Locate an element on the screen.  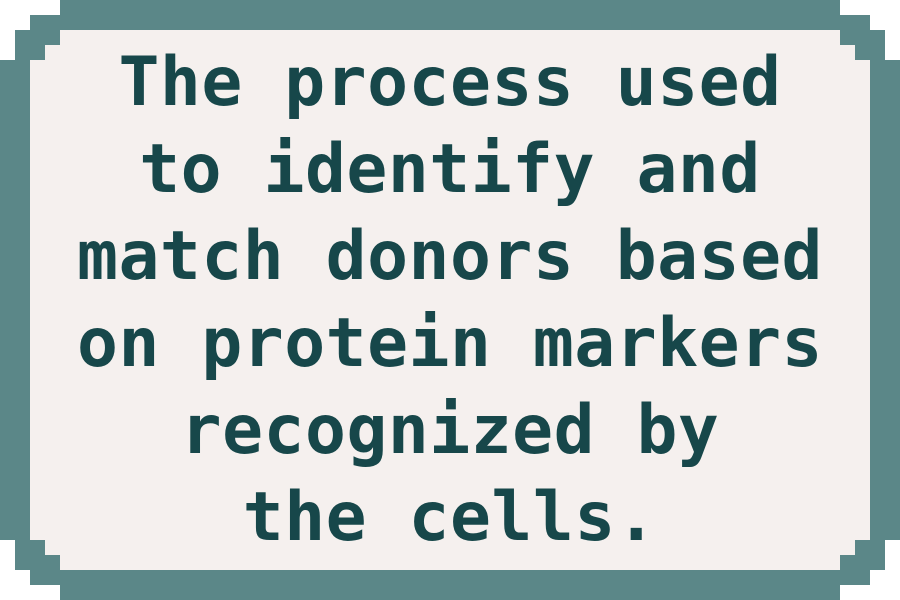
card-text-line: match donors based is located at coordinates (450, 256).